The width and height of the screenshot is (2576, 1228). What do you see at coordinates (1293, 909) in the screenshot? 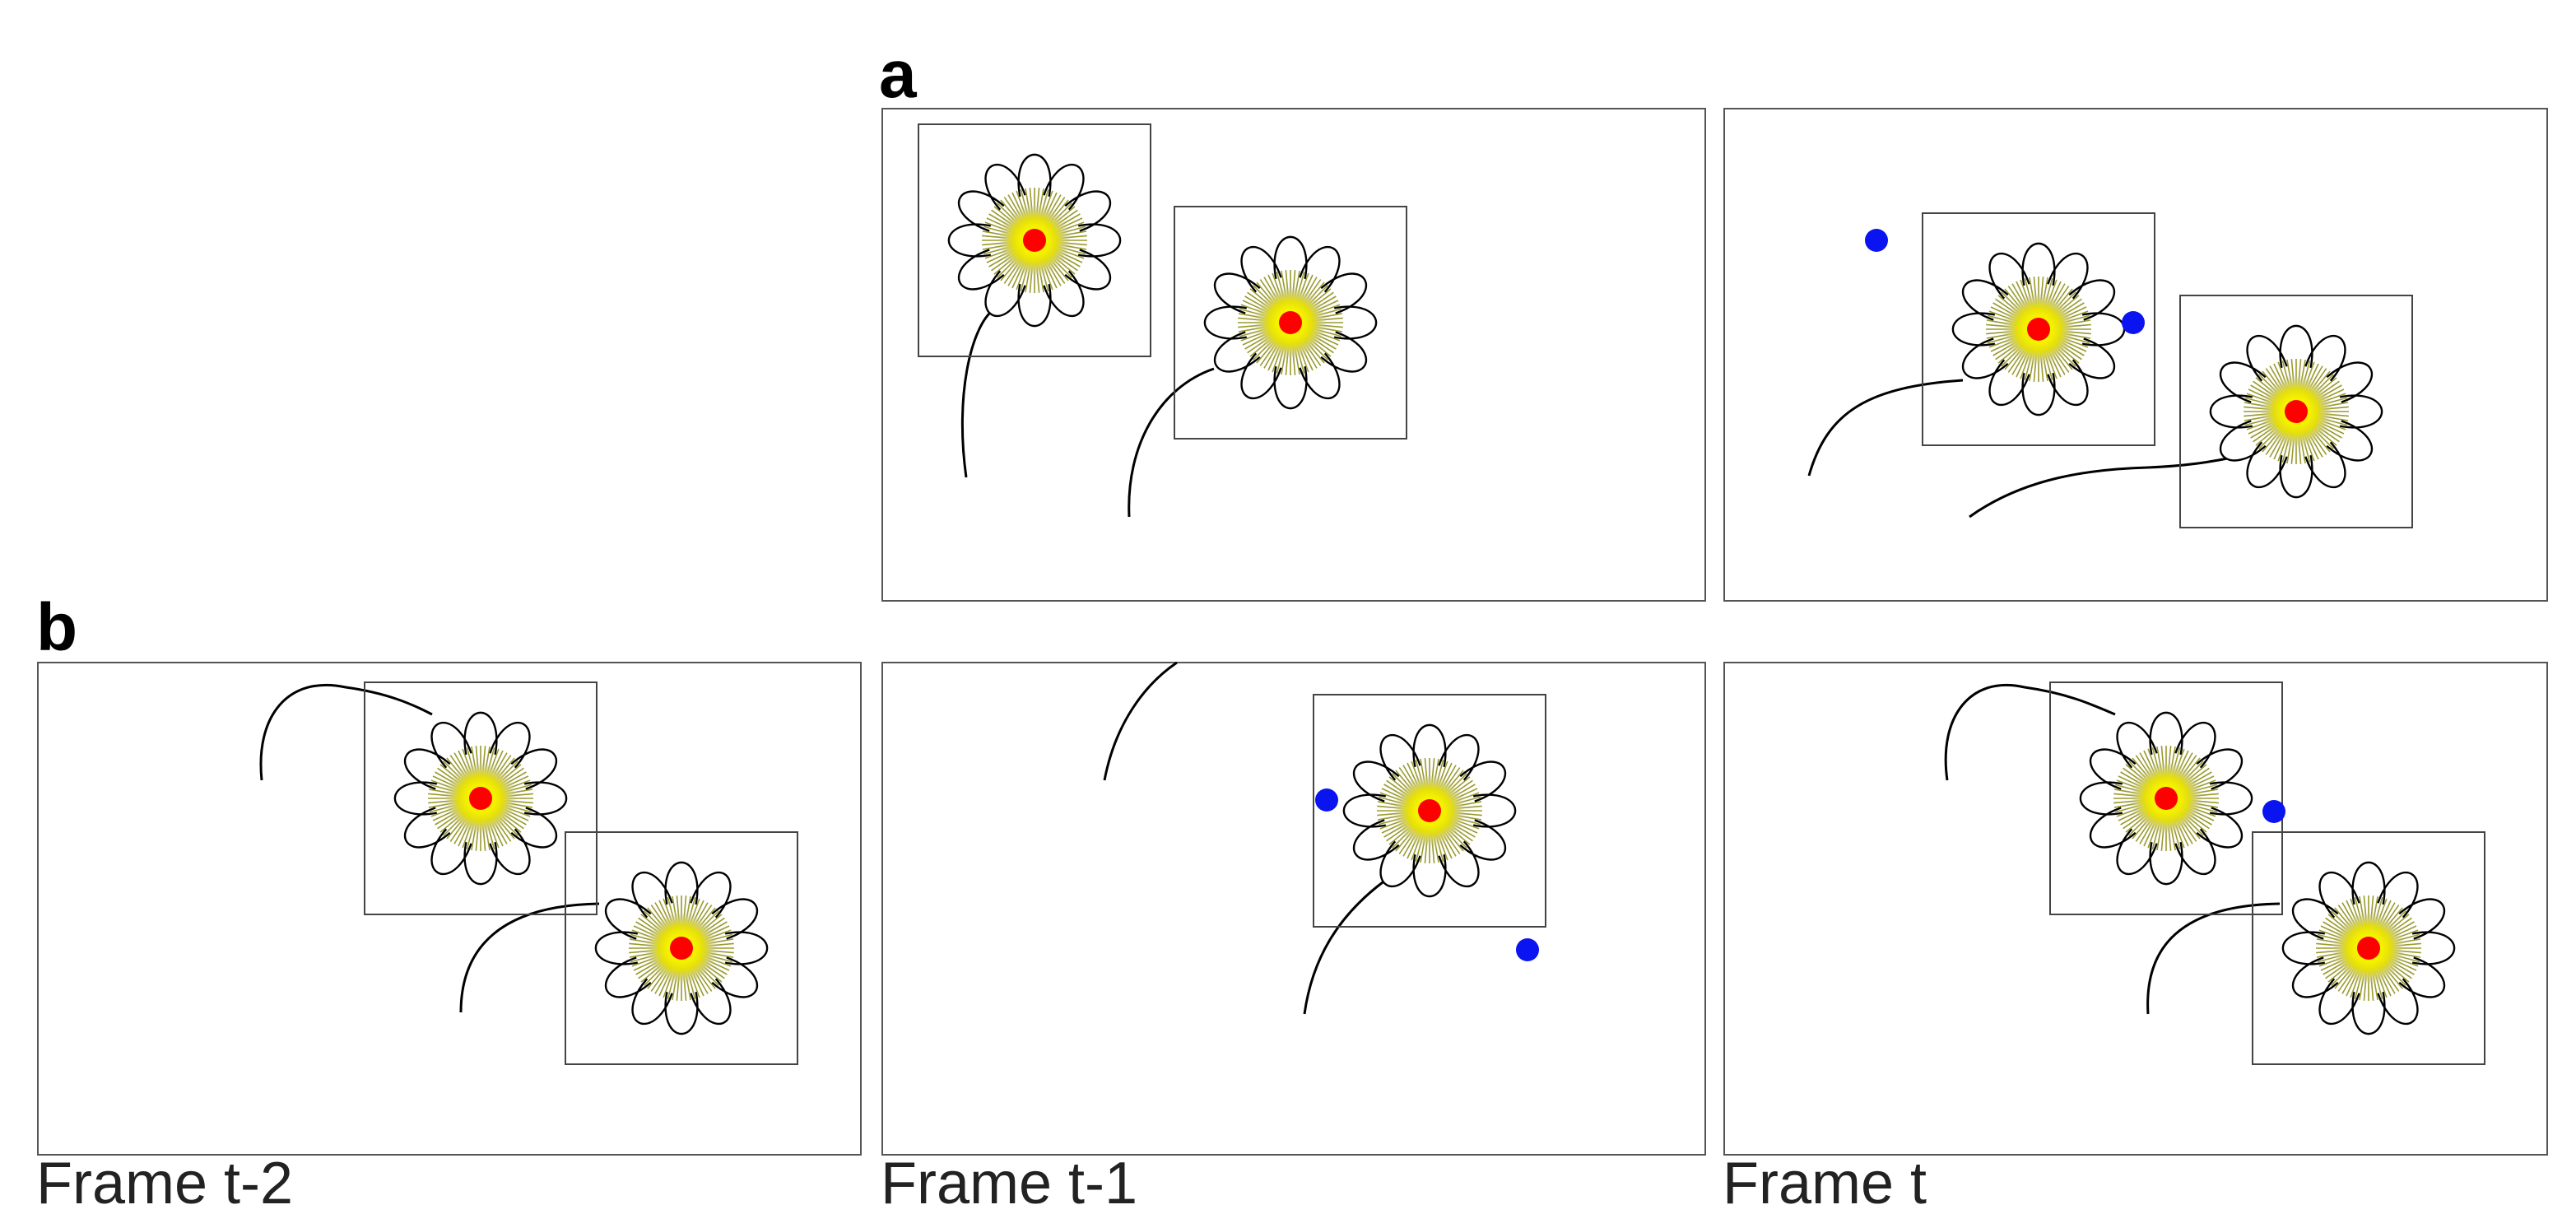
I see `frame-b-t1` at bounding box center [1293, 909].